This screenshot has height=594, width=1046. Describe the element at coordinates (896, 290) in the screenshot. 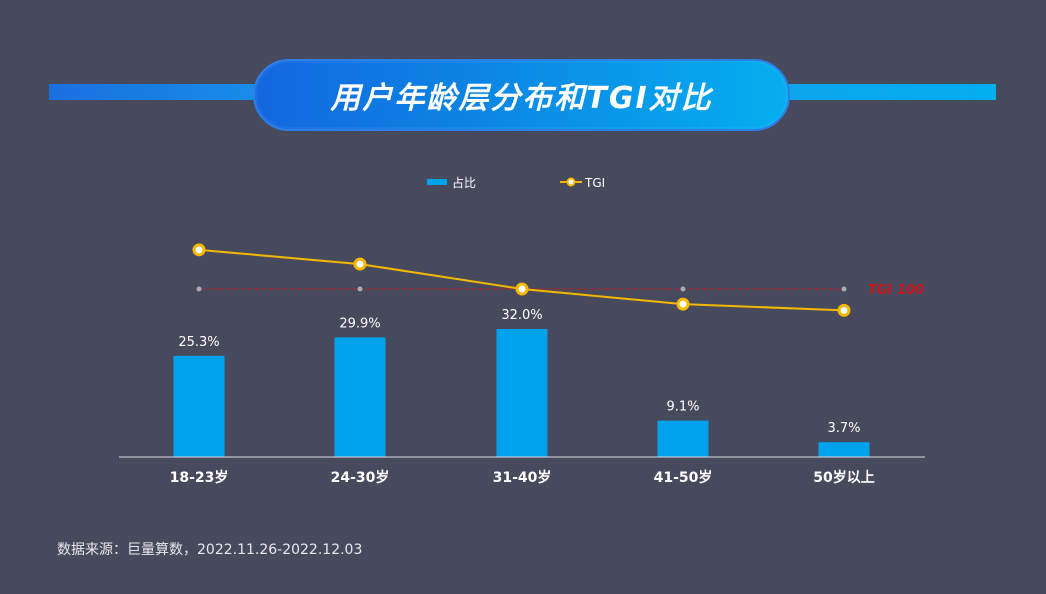

I see `reference-line-label: TGI 100` at that location.